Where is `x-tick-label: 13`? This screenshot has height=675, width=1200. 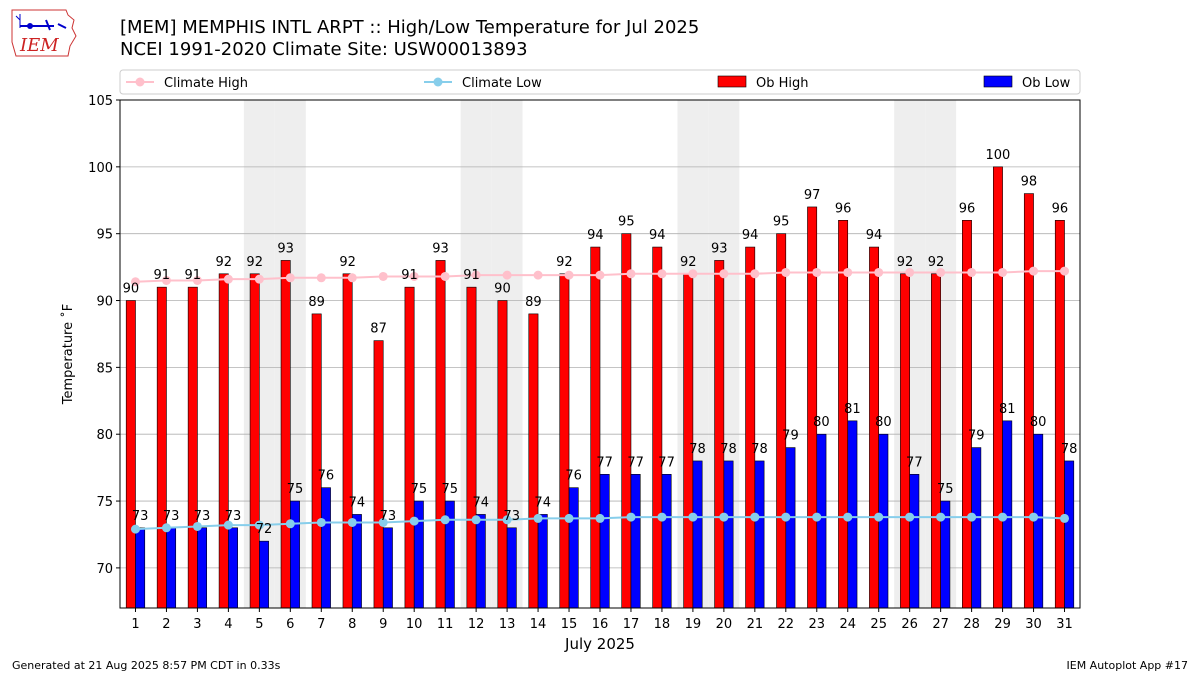 x-tick-label: 13 is located at coordinates (507, 624).